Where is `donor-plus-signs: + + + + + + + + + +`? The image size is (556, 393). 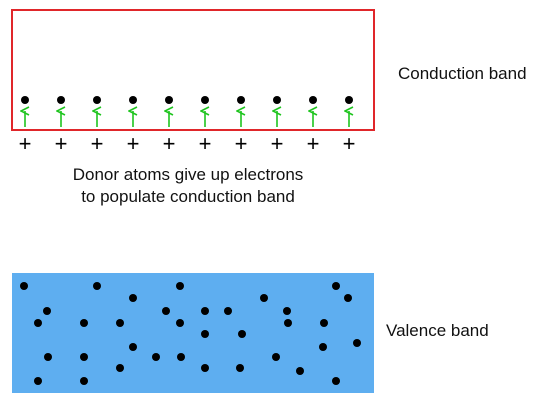
donor-plus-signs: + + + + + + + + + + is located at coordinates (187, 143).